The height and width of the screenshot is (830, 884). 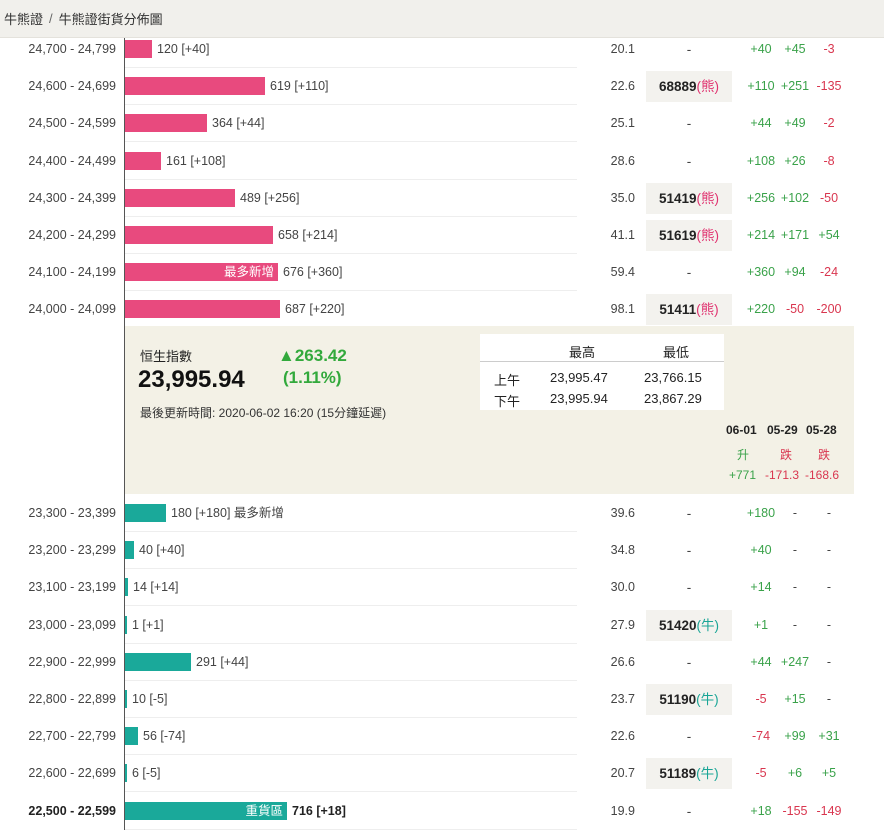 What do you see at coordinates (622, 272) in the screenshot?
I see `percent-value: 59.4` at bounding box center [622, 272].